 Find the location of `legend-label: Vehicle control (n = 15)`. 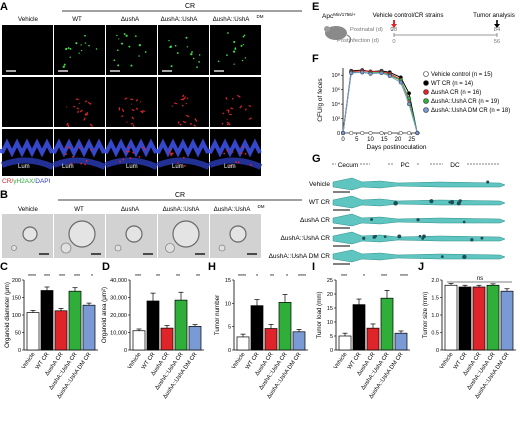

legend-label: Vehicle control (n = 15) is located at coordinates (462, 75).